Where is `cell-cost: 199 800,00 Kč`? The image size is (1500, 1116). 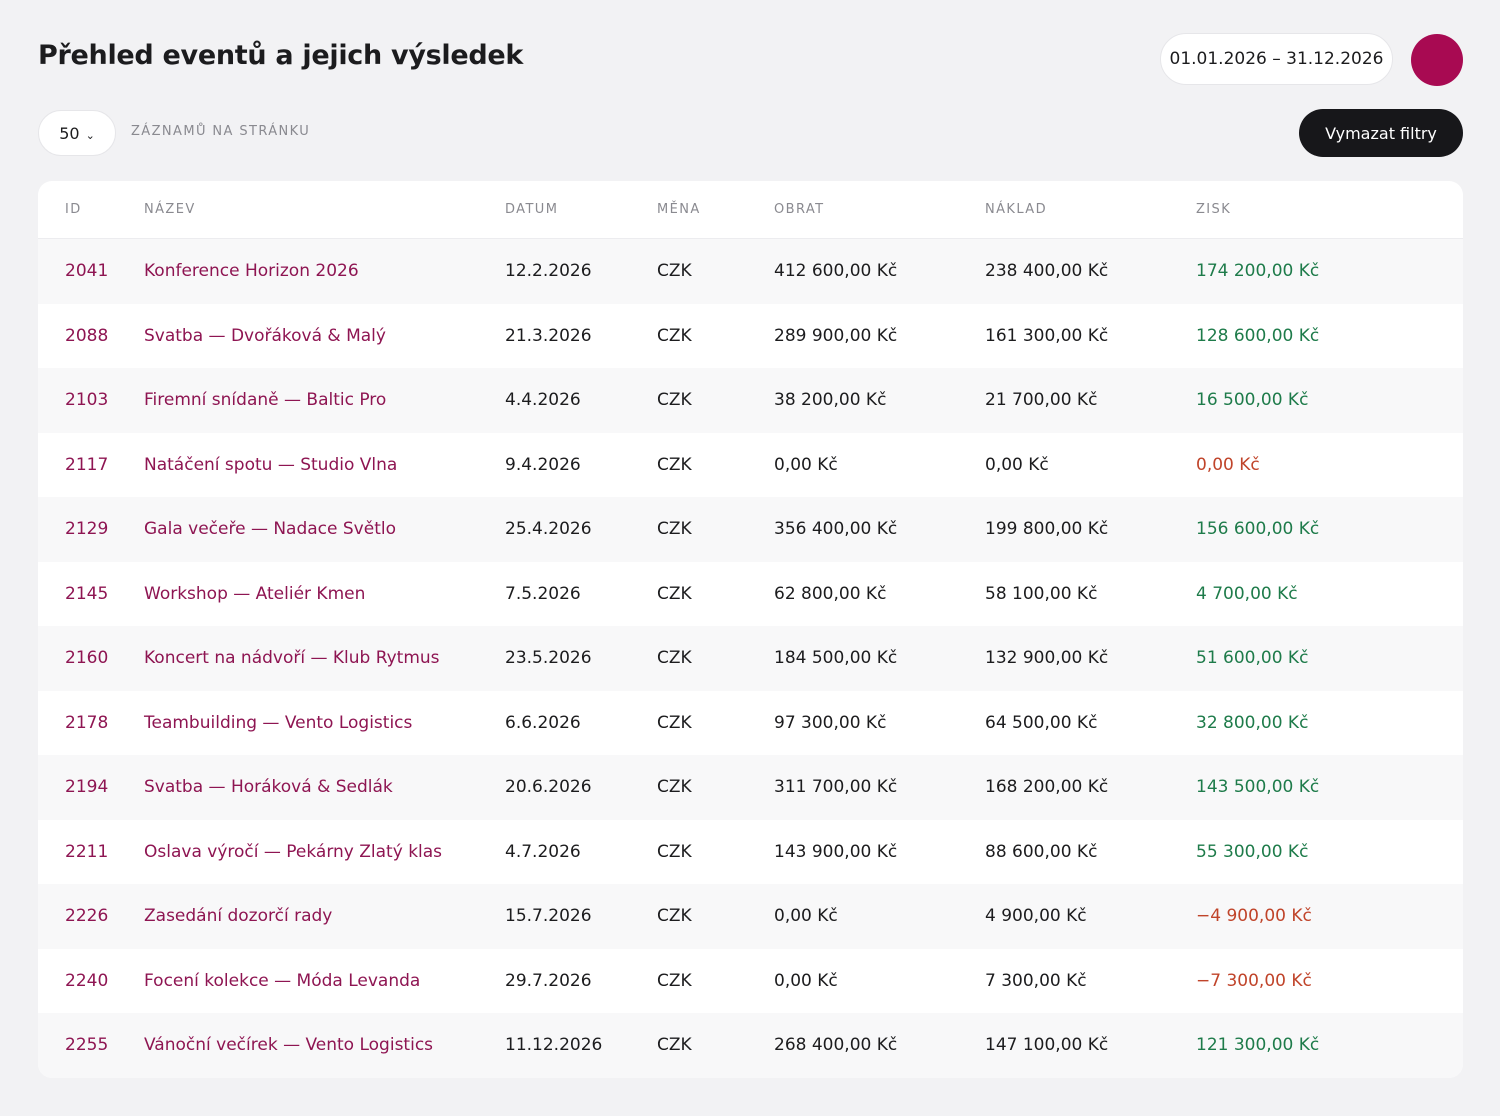
cell-cost: 199 800,00 Kč is located at coordinates (1047, 529).